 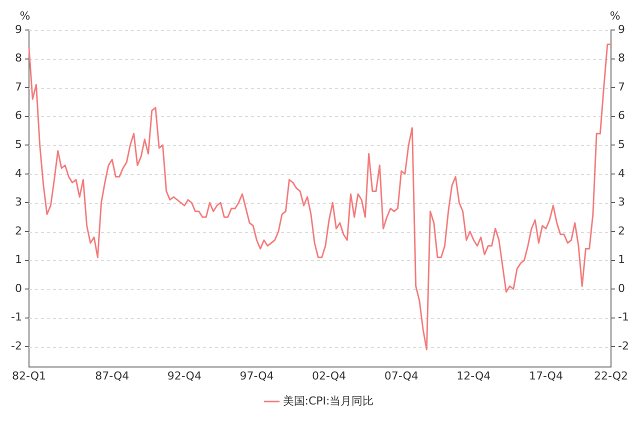 What do you see at coordinates (623, 346) in the screenshot?
I see `y2-tick-label: -2` at bounding box center [623, 346].